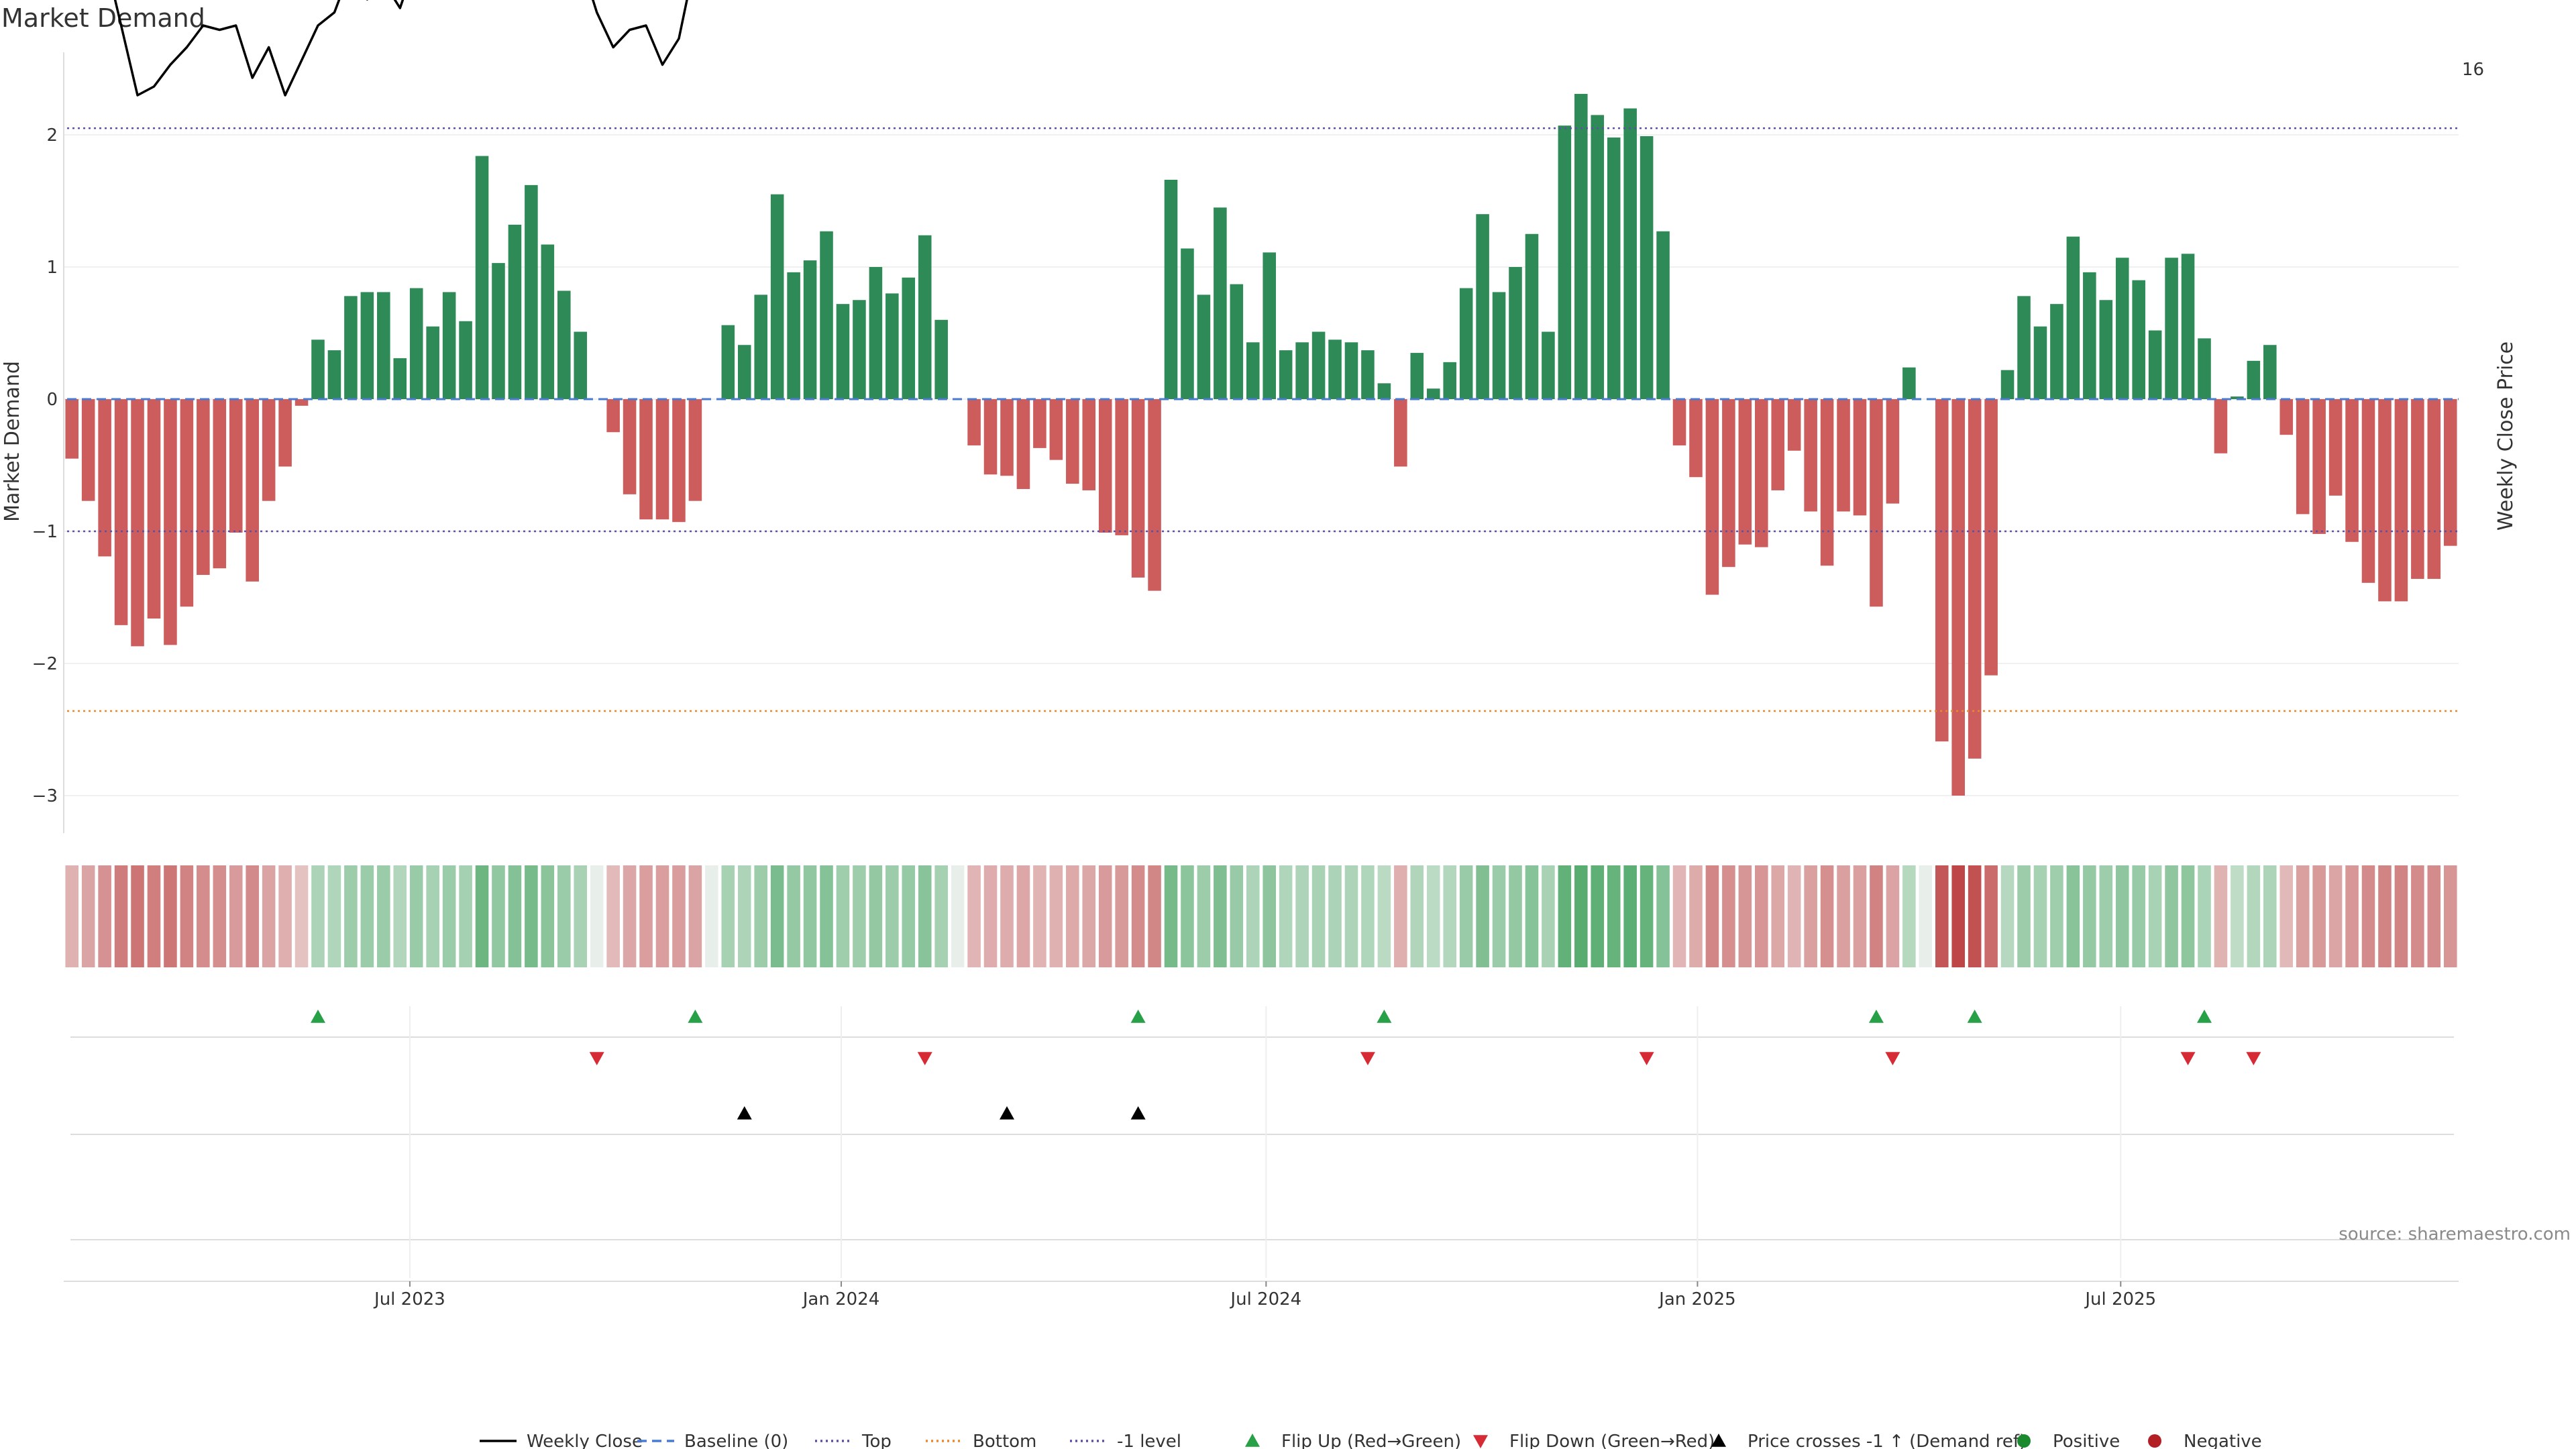  I want to click on chart-title: Market Demand, so click(103, 18).